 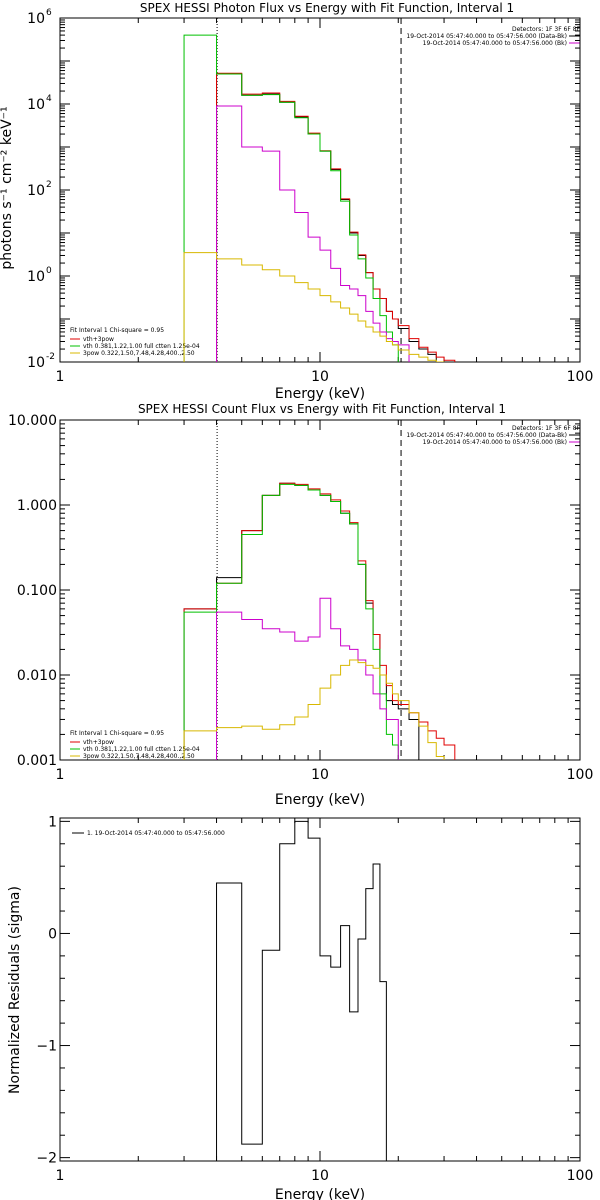 I want to click on y-tick-exponent: 2, so click(x=49, y=185).